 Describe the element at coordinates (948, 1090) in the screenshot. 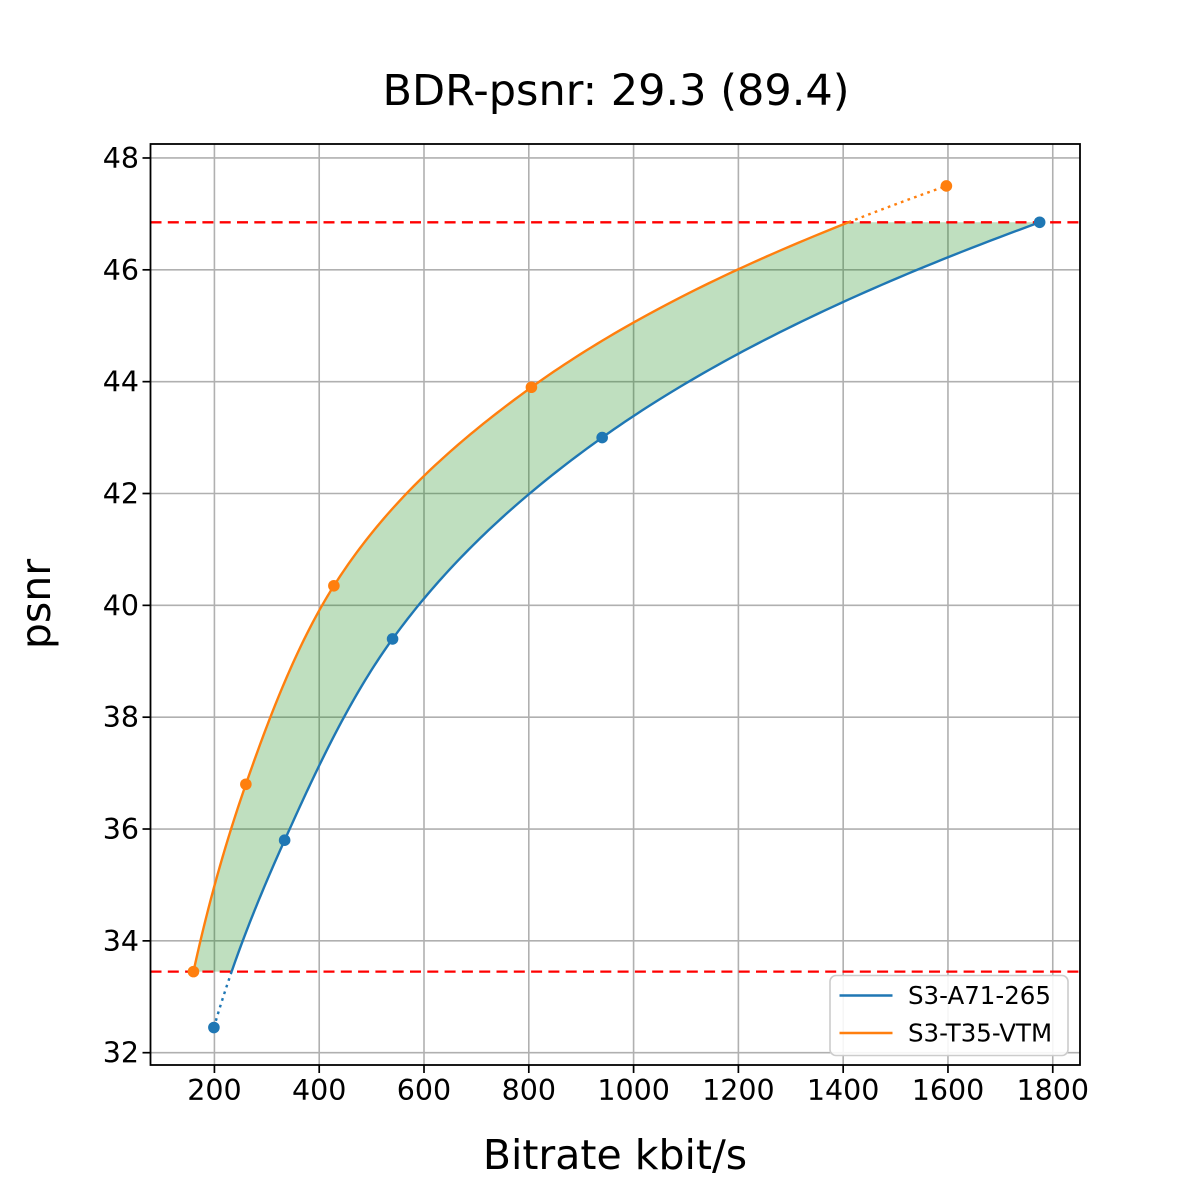

I see `x-tick-label: 1600` at that location.